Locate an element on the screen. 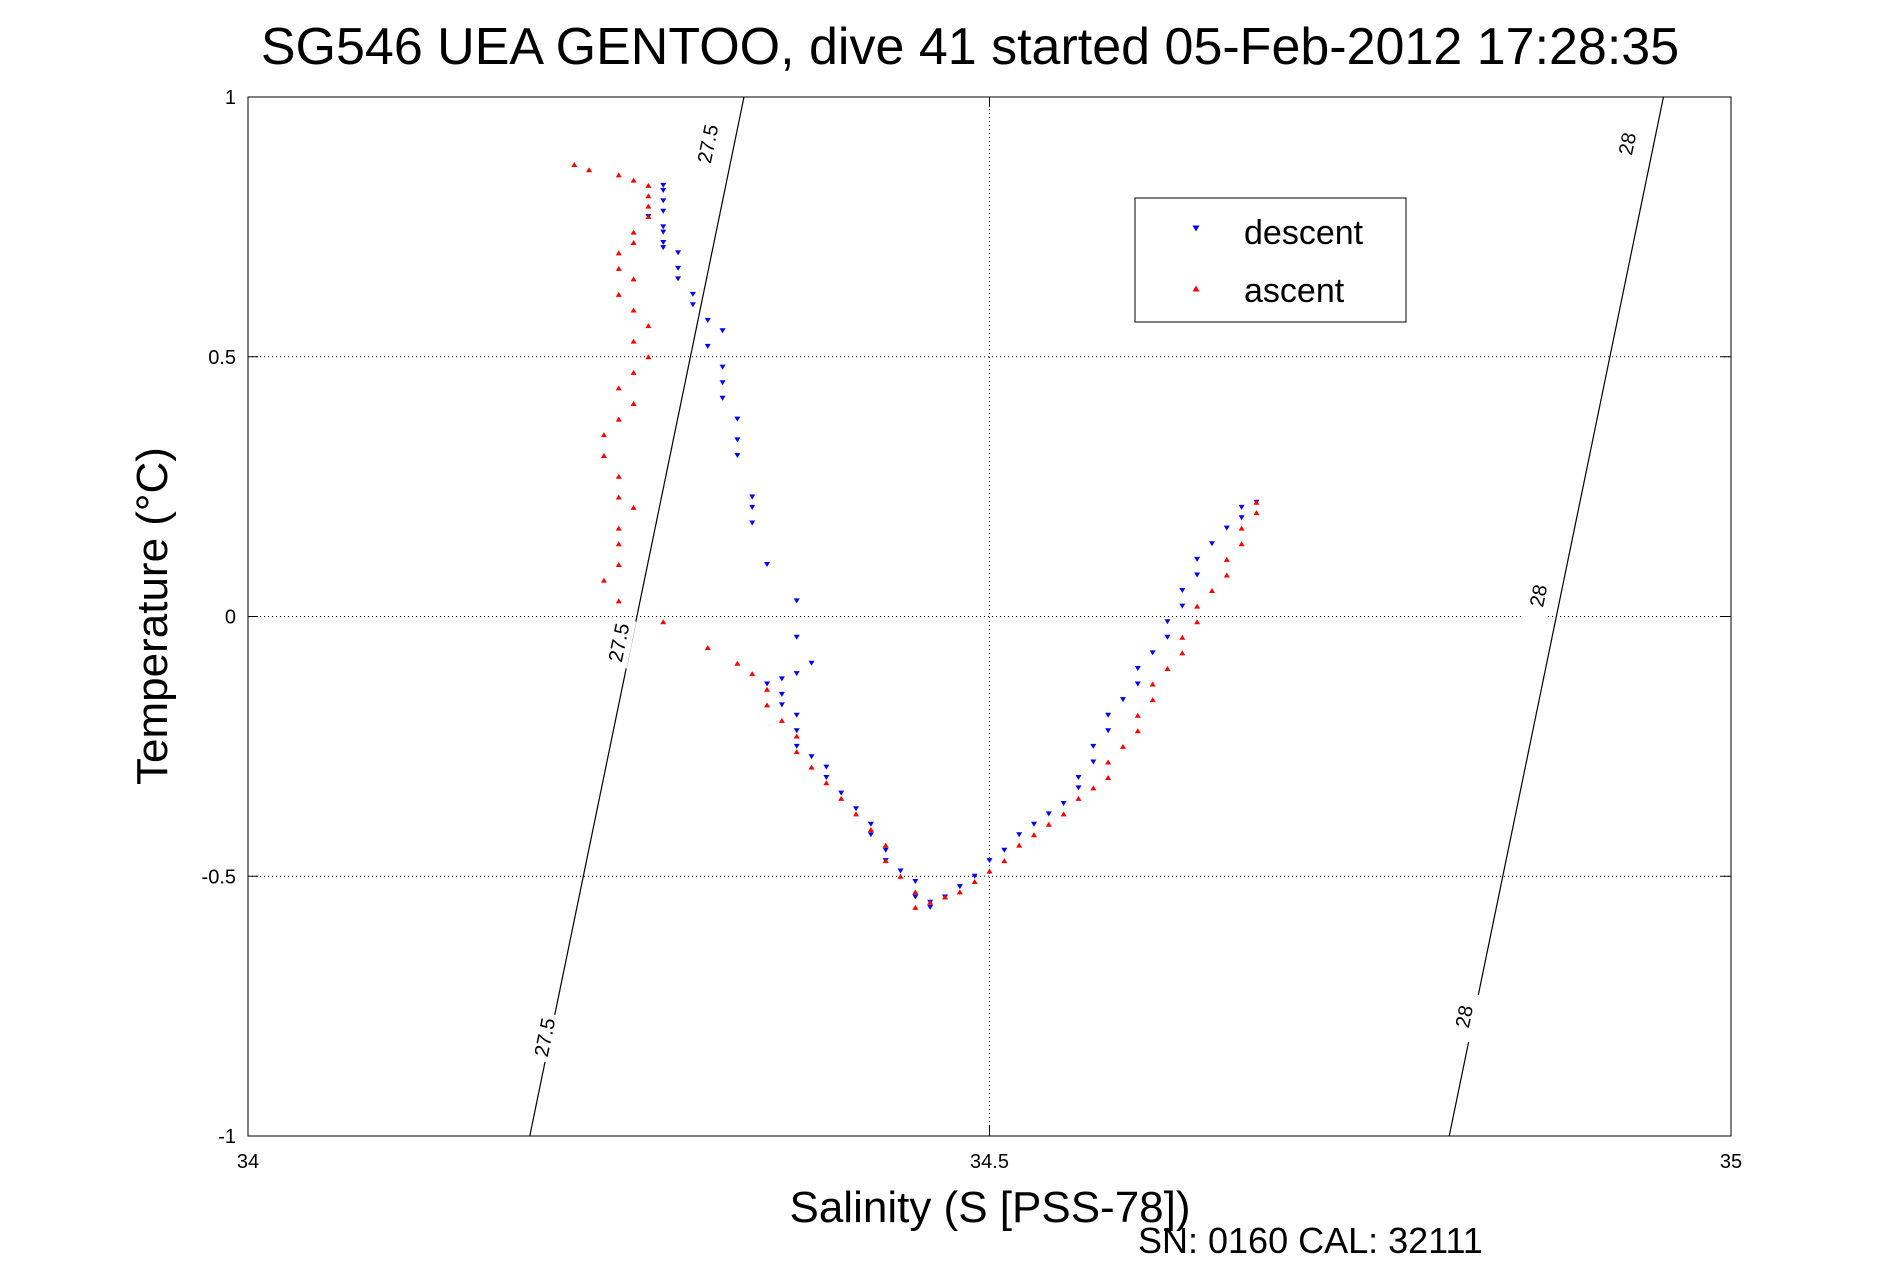 This screenshot has height=1262, width=1891. y-tick-label: -1 is located at coordinates (227, 1137).